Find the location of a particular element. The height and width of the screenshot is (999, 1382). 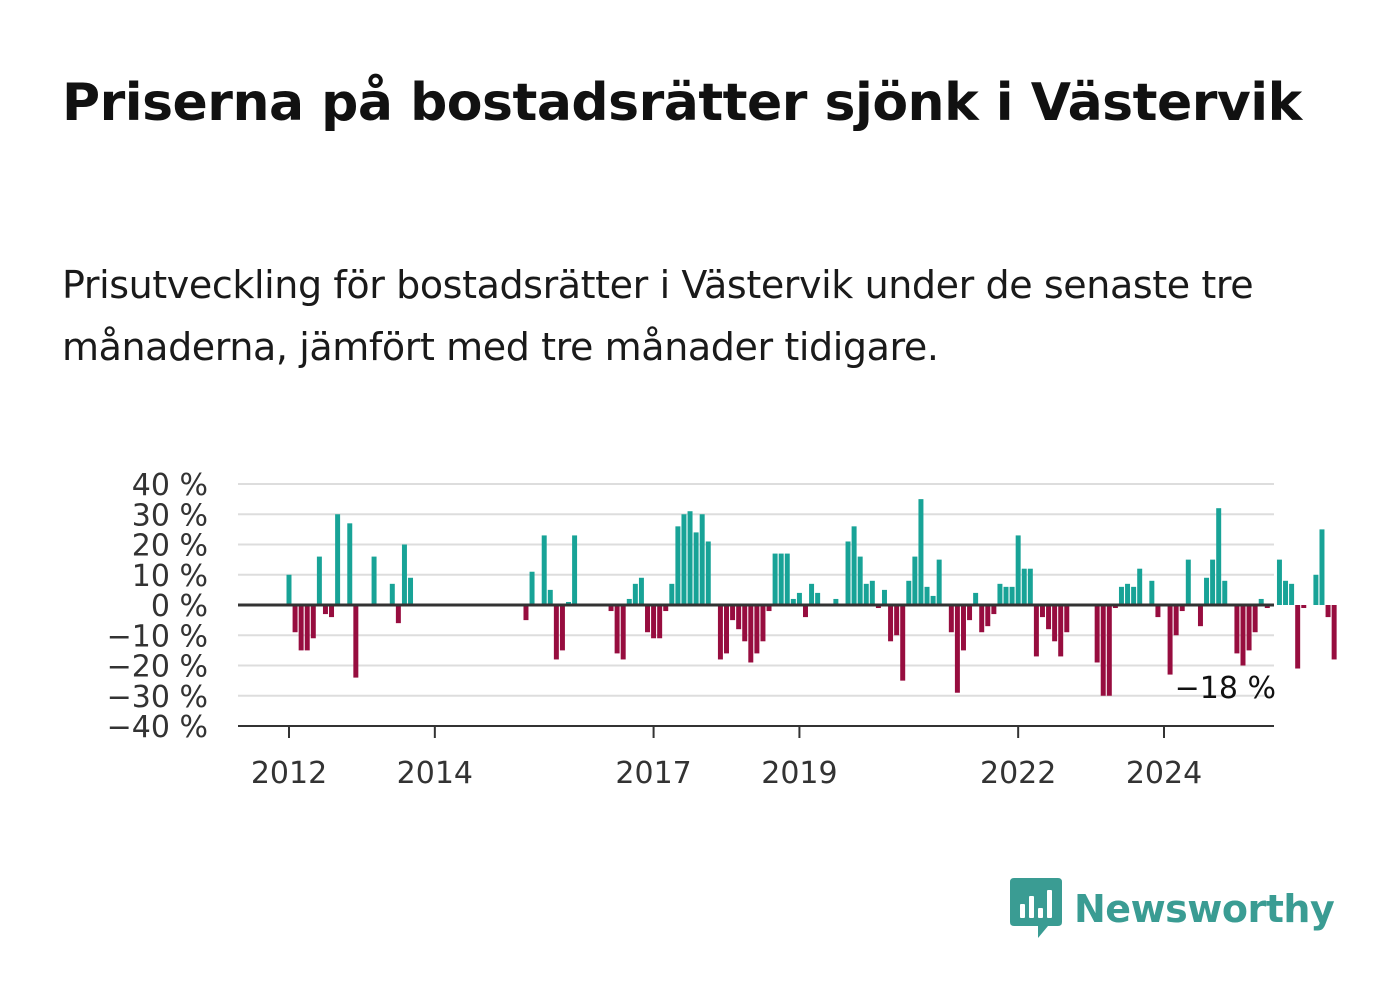

chart-axes is located at coordinates (756, 665).